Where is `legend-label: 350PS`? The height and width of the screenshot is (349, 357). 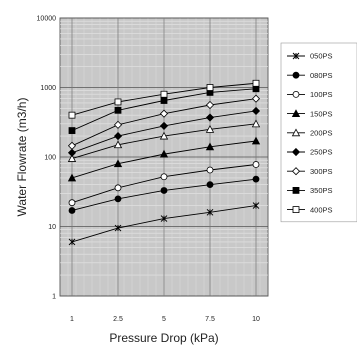 legend-label: 350PS is located at coordinates (321, 190).